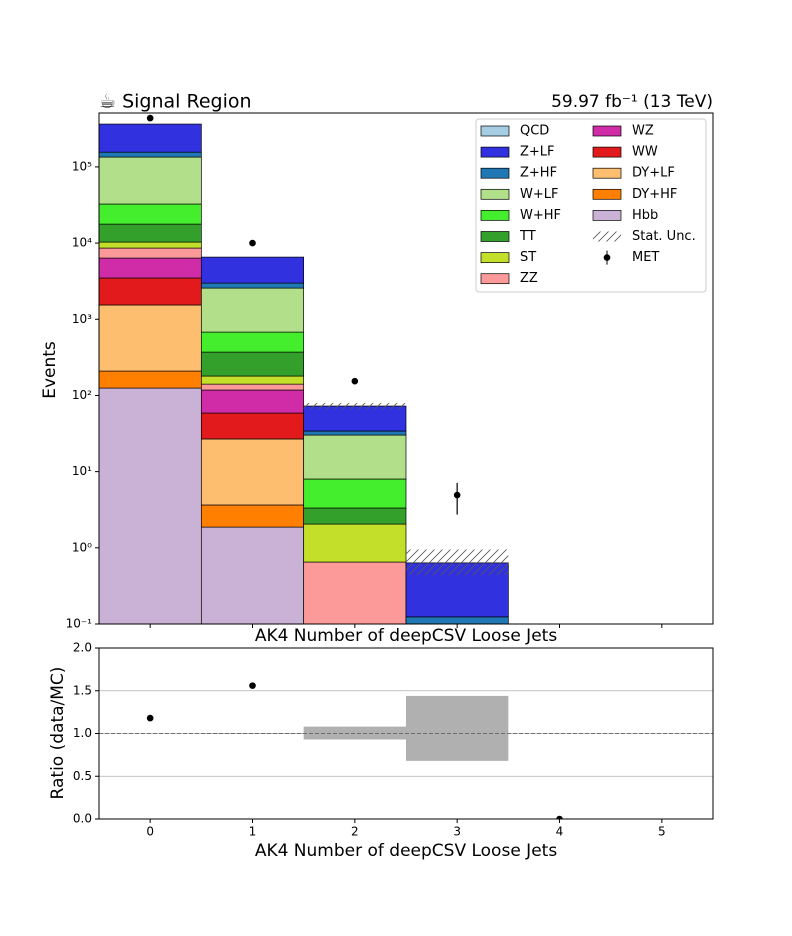 This screenshot has height=936, width=792. What do you see at coordinates (253, 832) in the screenshot?
I see `x-tick-label: 1` at bounding box center [253, 832].